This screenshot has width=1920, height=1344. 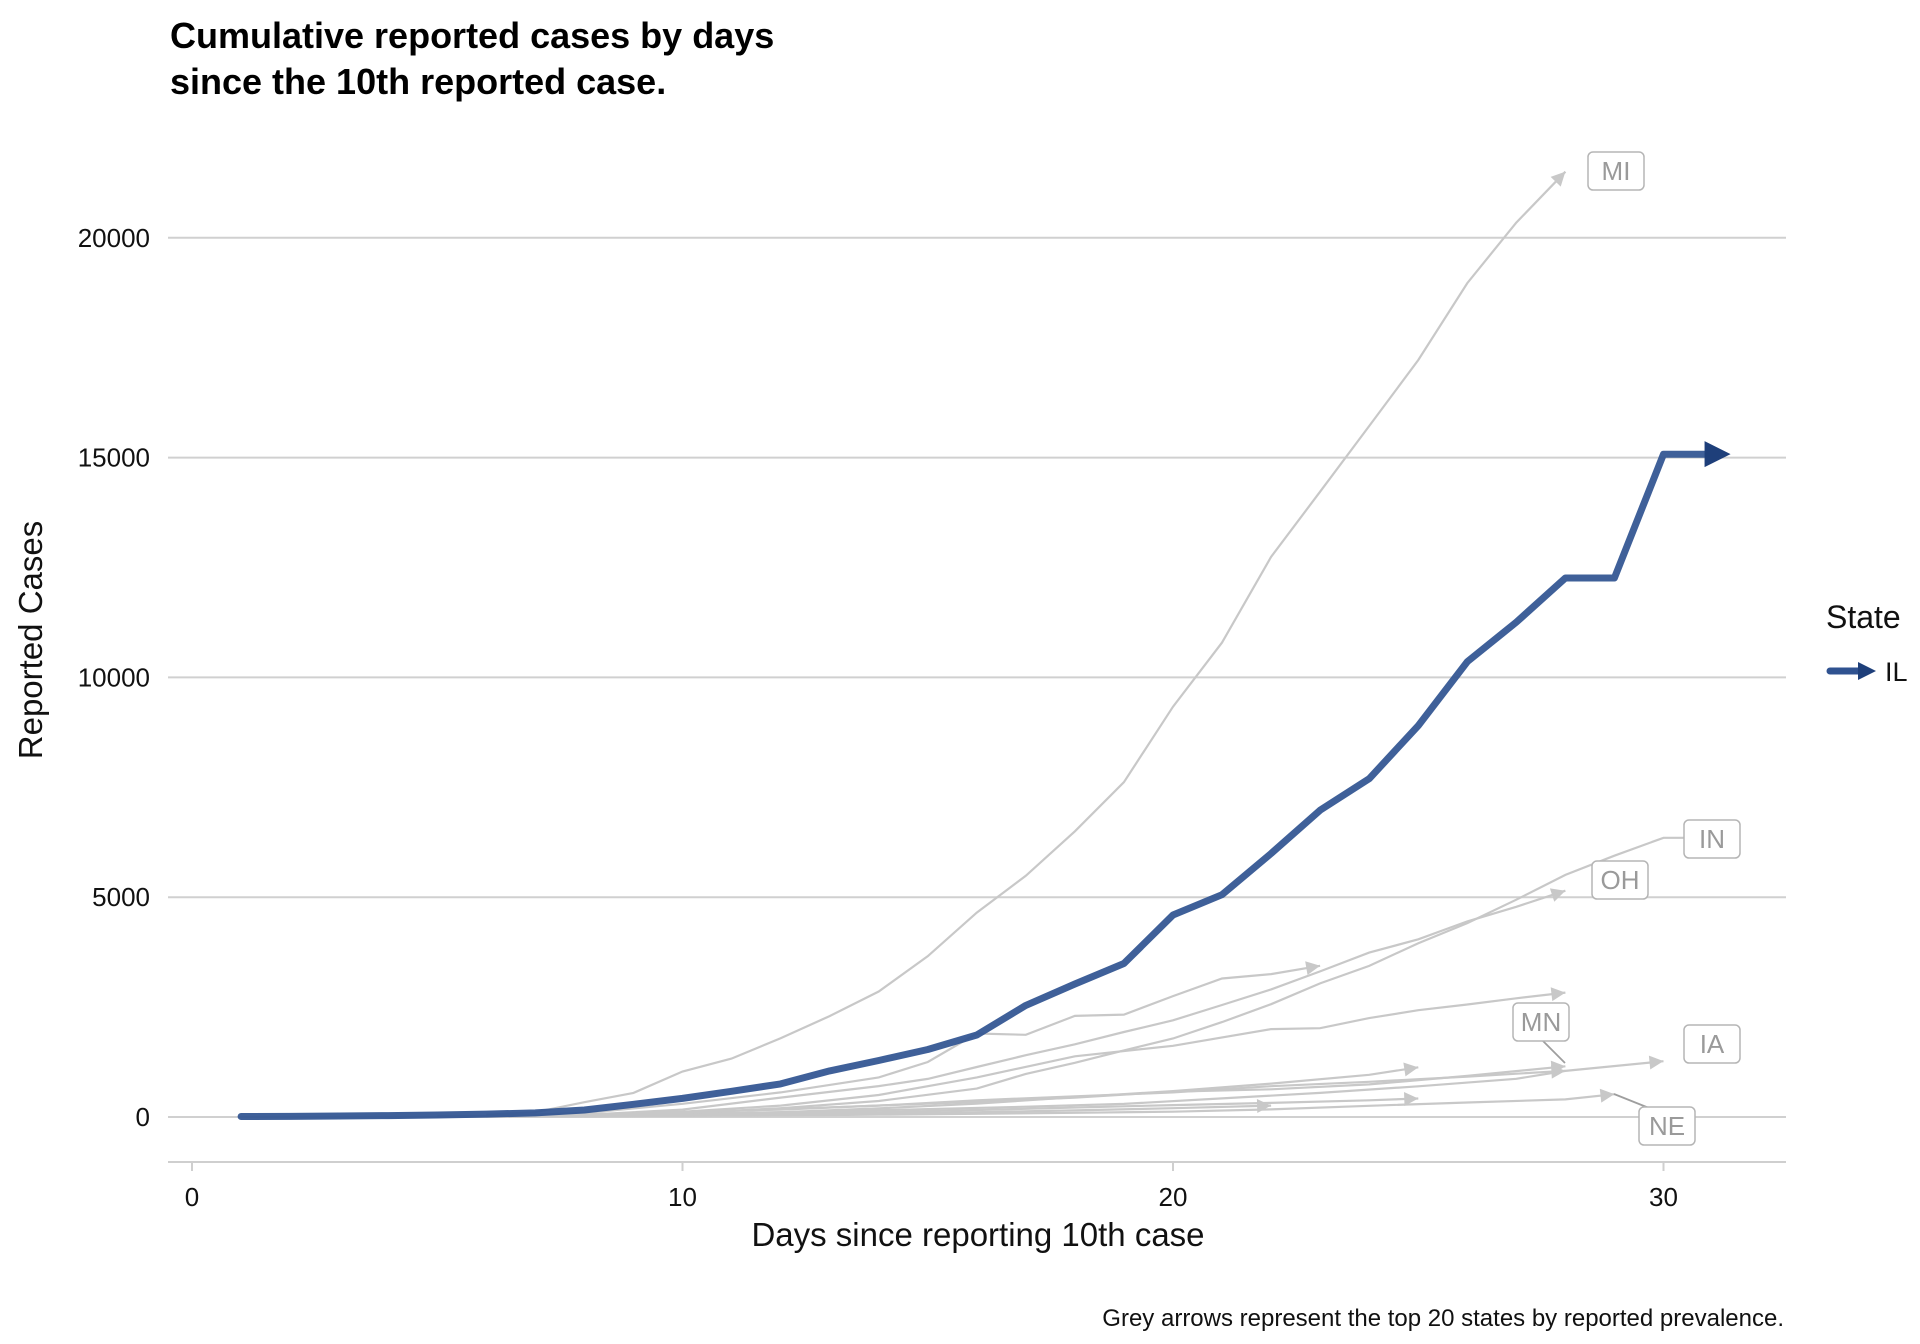 I want to click on state-label-box-oh, so click(x=1620, y=880).